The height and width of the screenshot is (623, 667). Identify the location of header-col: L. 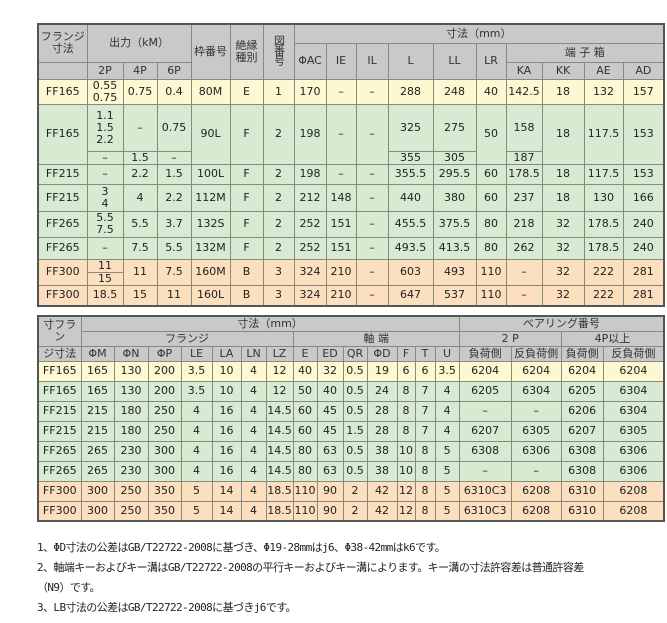
(410, 61).